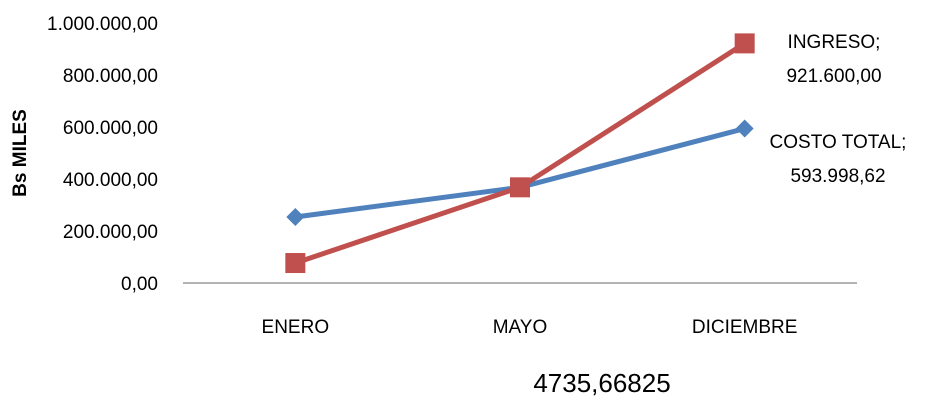 This screenshot has height=404, width=933. What do you see at coordinates (110, 180) in the screenshot?
I see `y-tick-label: 400.000,00` at bounding box center [110, 180].